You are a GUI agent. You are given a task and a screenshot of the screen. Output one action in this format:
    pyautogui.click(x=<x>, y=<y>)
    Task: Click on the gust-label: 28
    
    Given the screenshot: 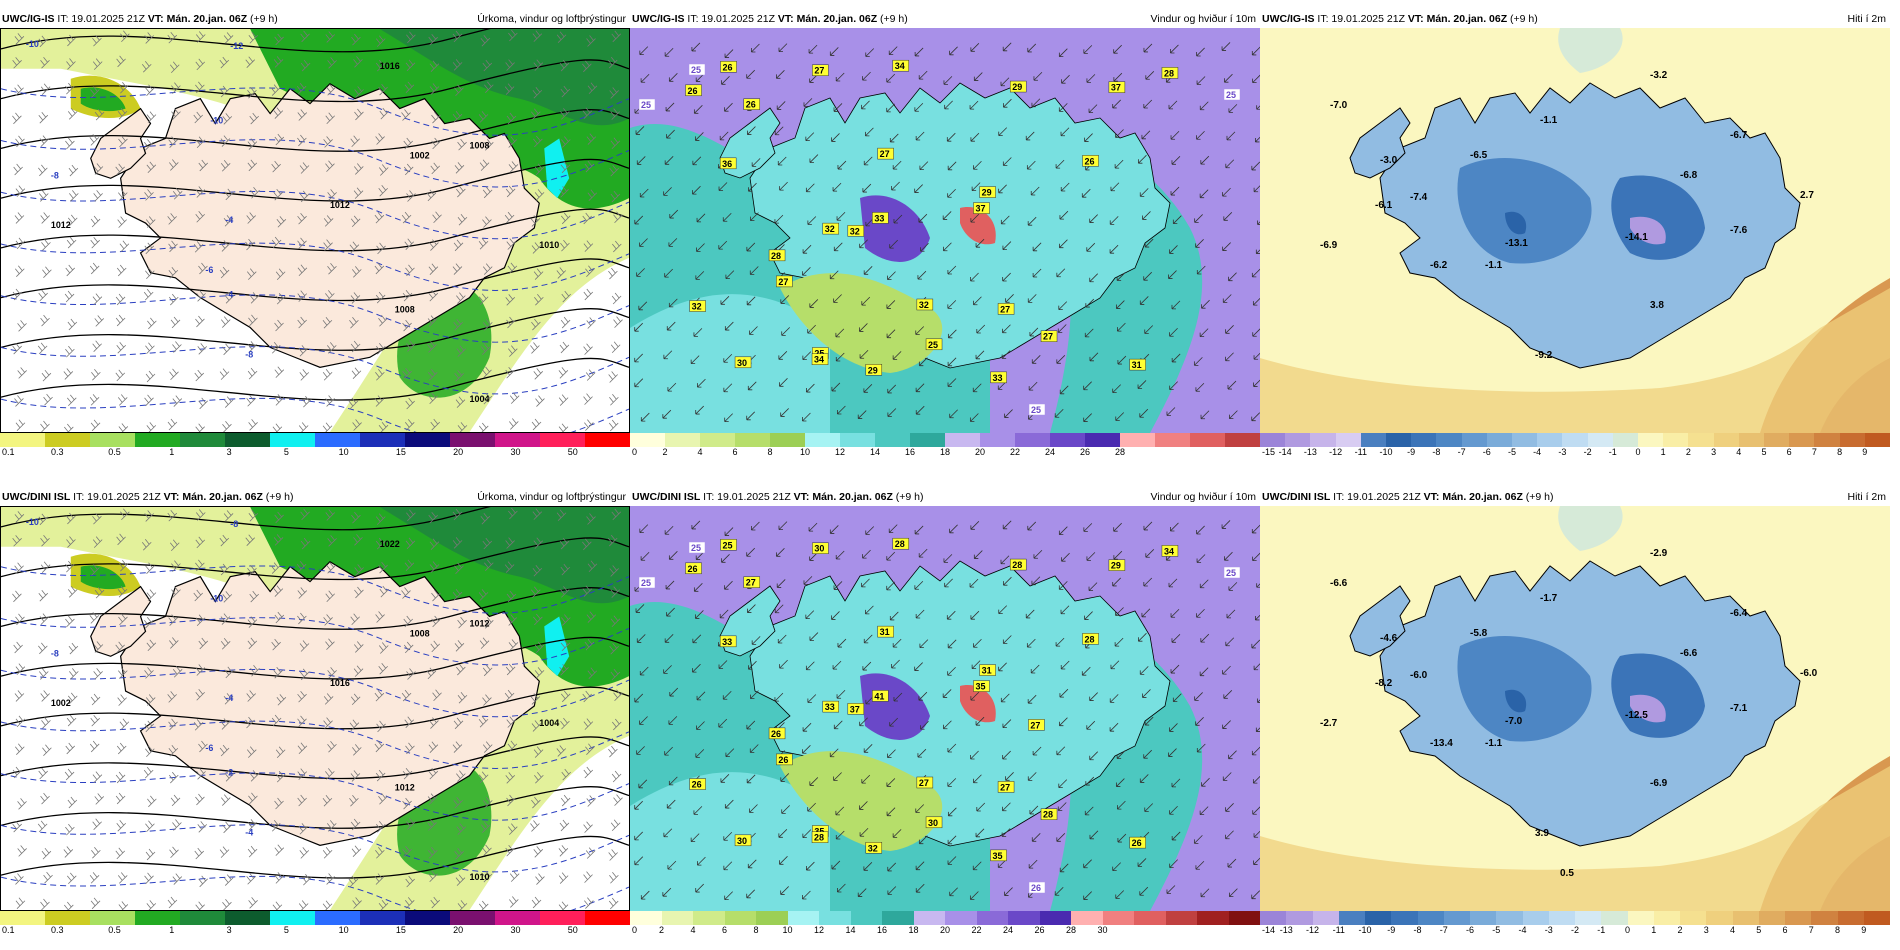 What is the action you would take?
    pyautogui.click(x=1017, y=565)
    